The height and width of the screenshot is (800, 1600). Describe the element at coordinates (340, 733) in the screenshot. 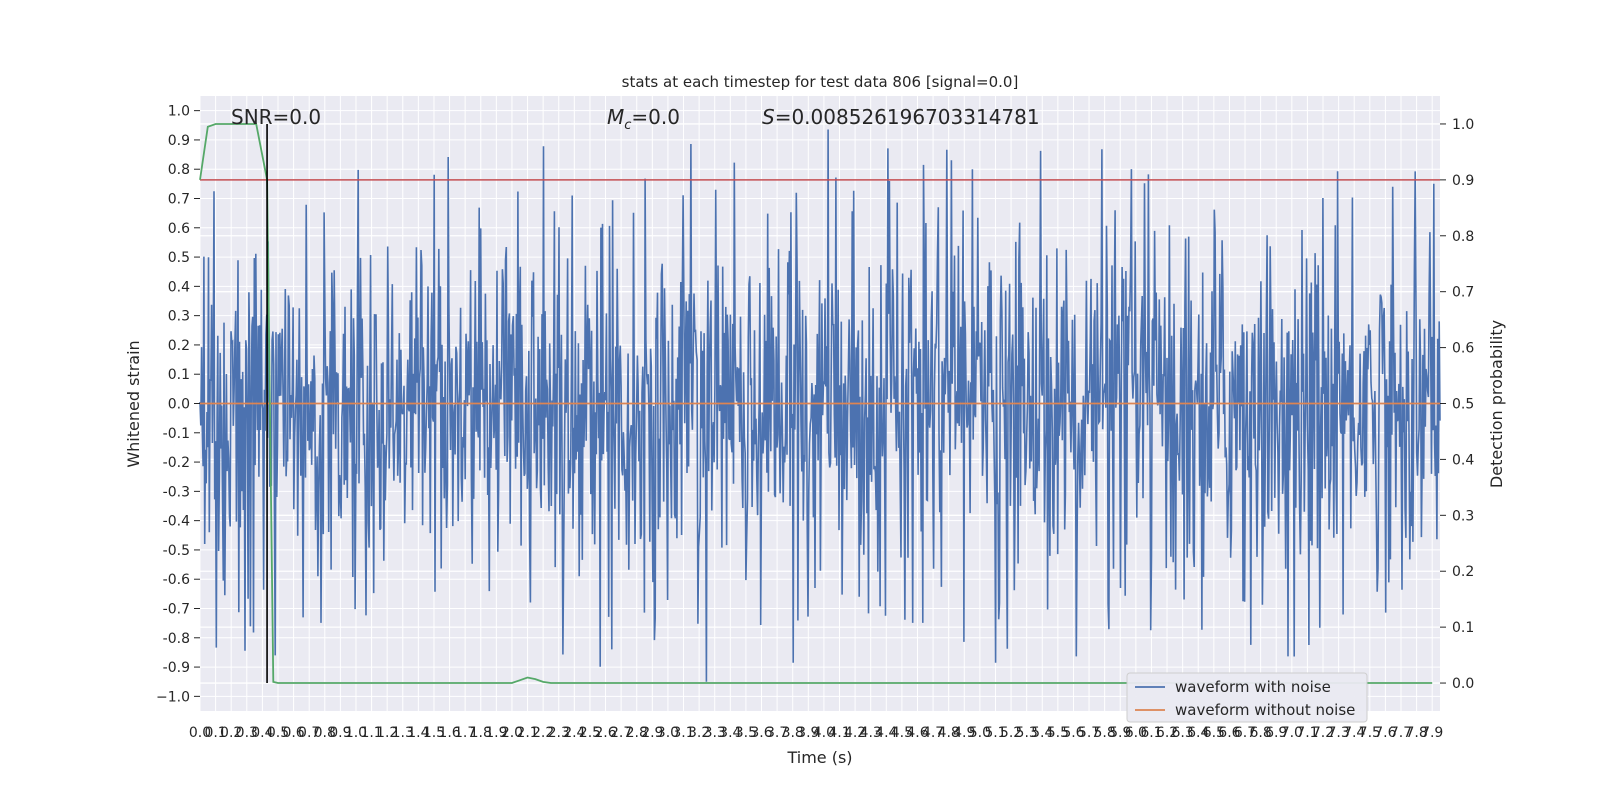

I see `x-tick-label: 0.9` at that location.